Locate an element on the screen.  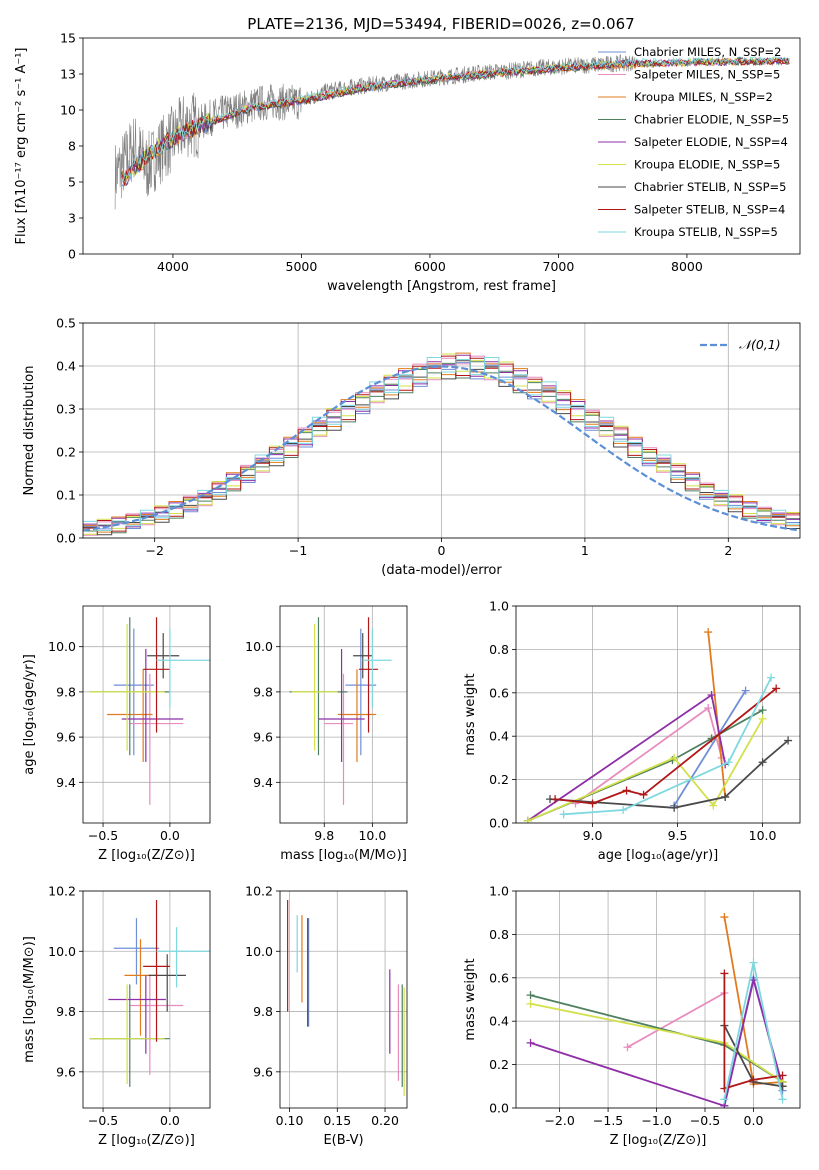
massweight-vs-age-plot-area is located at coordinates (658, 725).